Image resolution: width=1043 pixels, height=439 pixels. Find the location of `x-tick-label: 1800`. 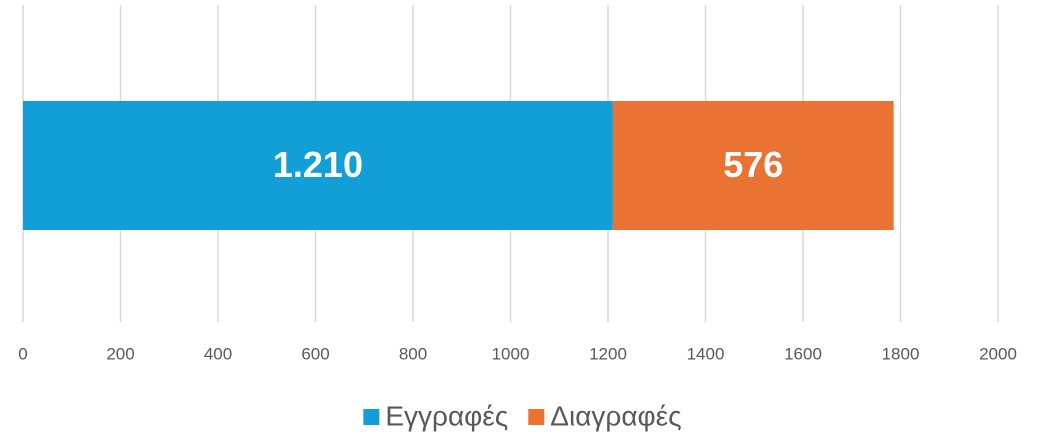

x-tick-label: 1800 is located at coordinates (901, 353).